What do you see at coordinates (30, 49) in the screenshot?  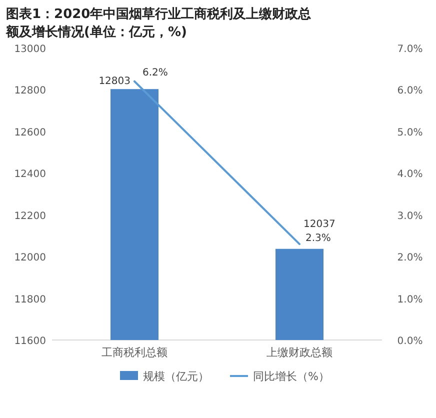 I see `y-tick-label: 13000` at bounding box center [30, 49].